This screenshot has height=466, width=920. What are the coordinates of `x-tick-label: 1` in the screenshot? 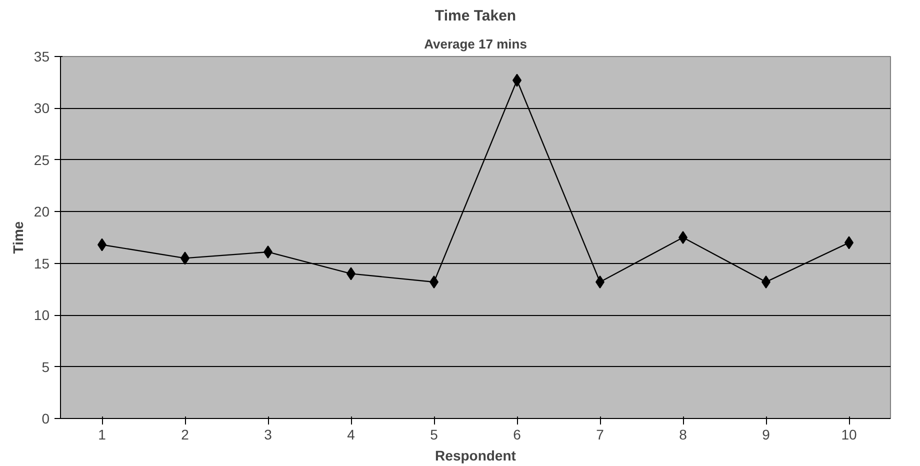 It's located at (102, 434).